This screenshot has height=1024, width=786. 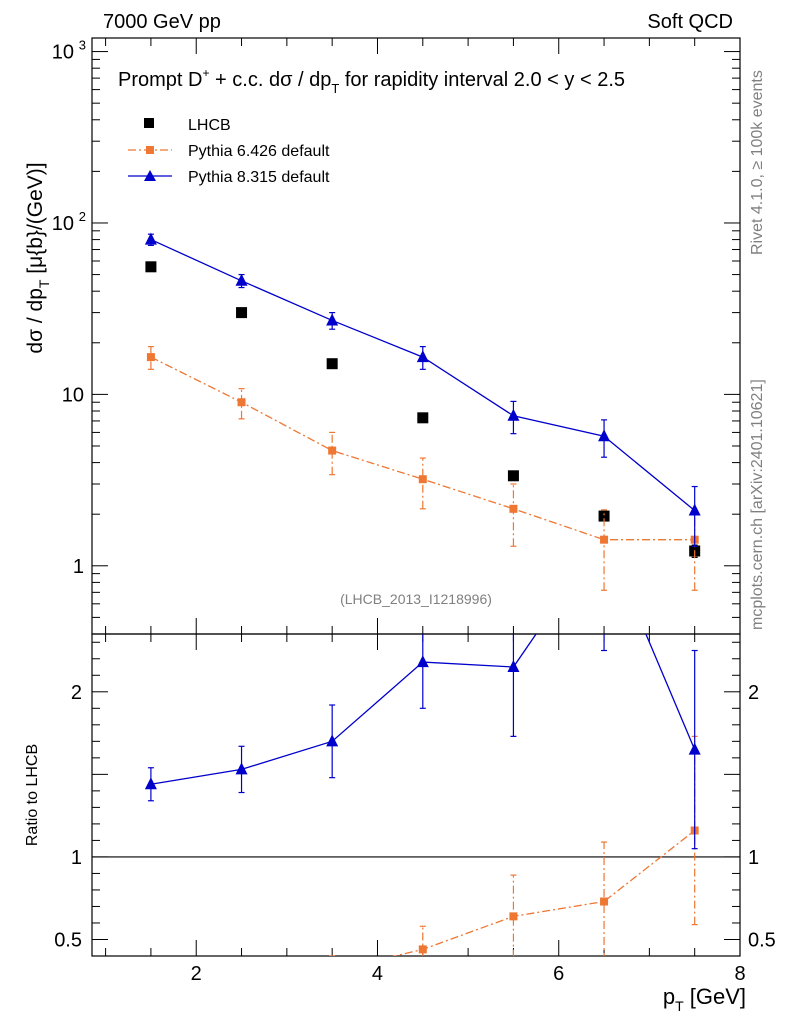 What do you see at coordinates (335, 88) in the screenshot?
I see `plot-title-sub: T` at bounding box center [335, 88].